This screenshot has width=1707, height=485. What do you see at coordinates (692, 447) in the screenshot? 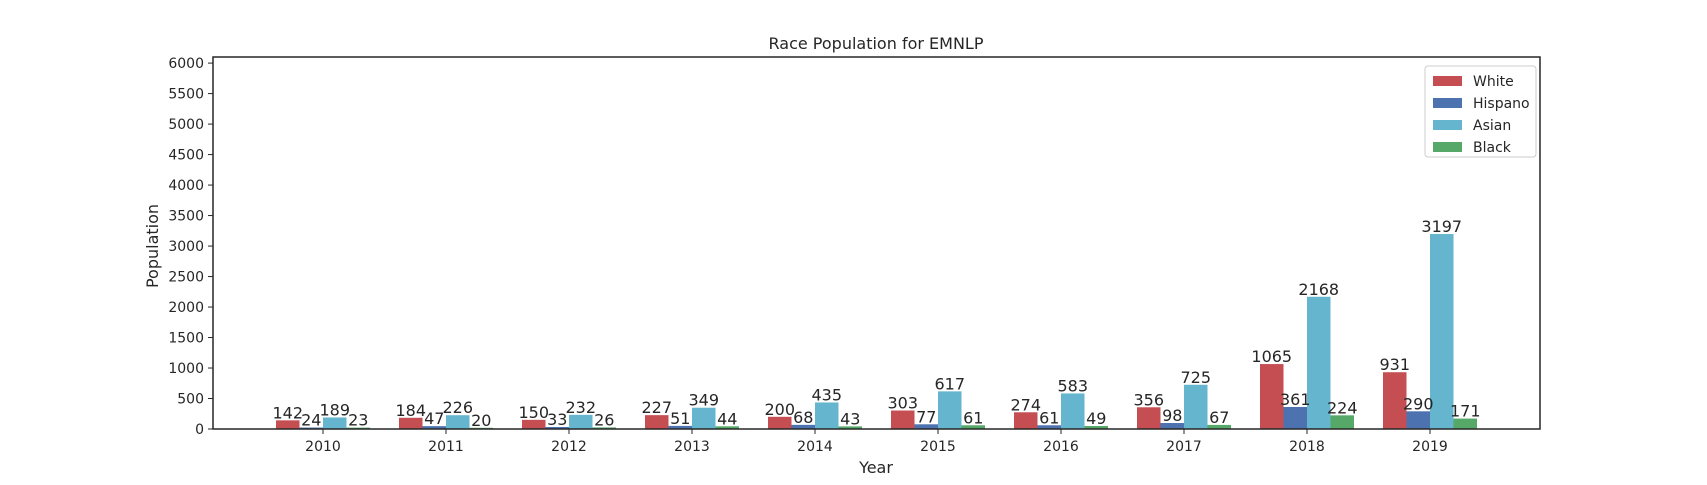
I see `x-tick-label: 2013` at bounding box center [692, 447].